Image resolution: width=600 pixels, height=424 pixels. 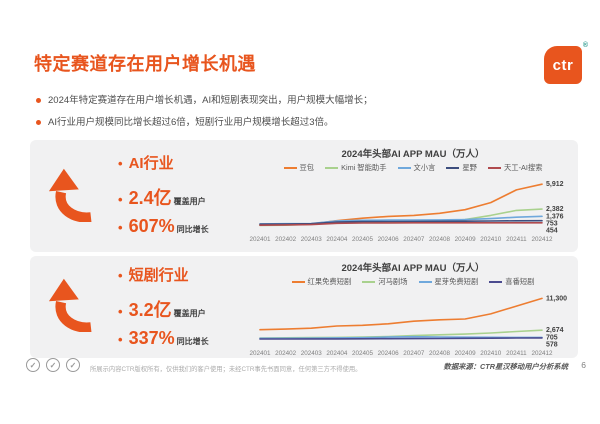 I want to click on legend-item: 河马剧场, so click(x=385, y=282).